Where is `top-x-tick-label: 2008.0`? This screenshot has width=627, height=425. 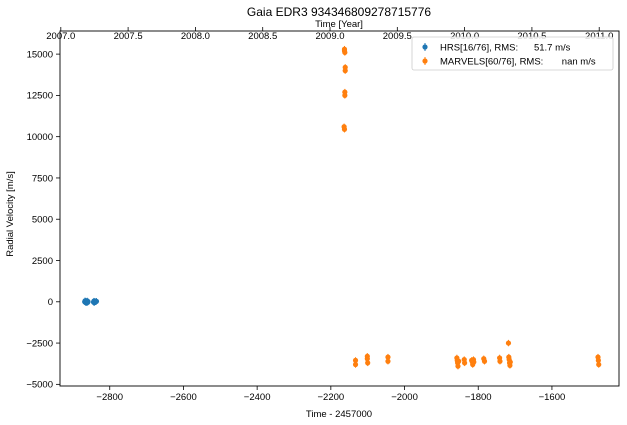 top-x-tick-label: 2008.0 is located at coordinates (195, 36).